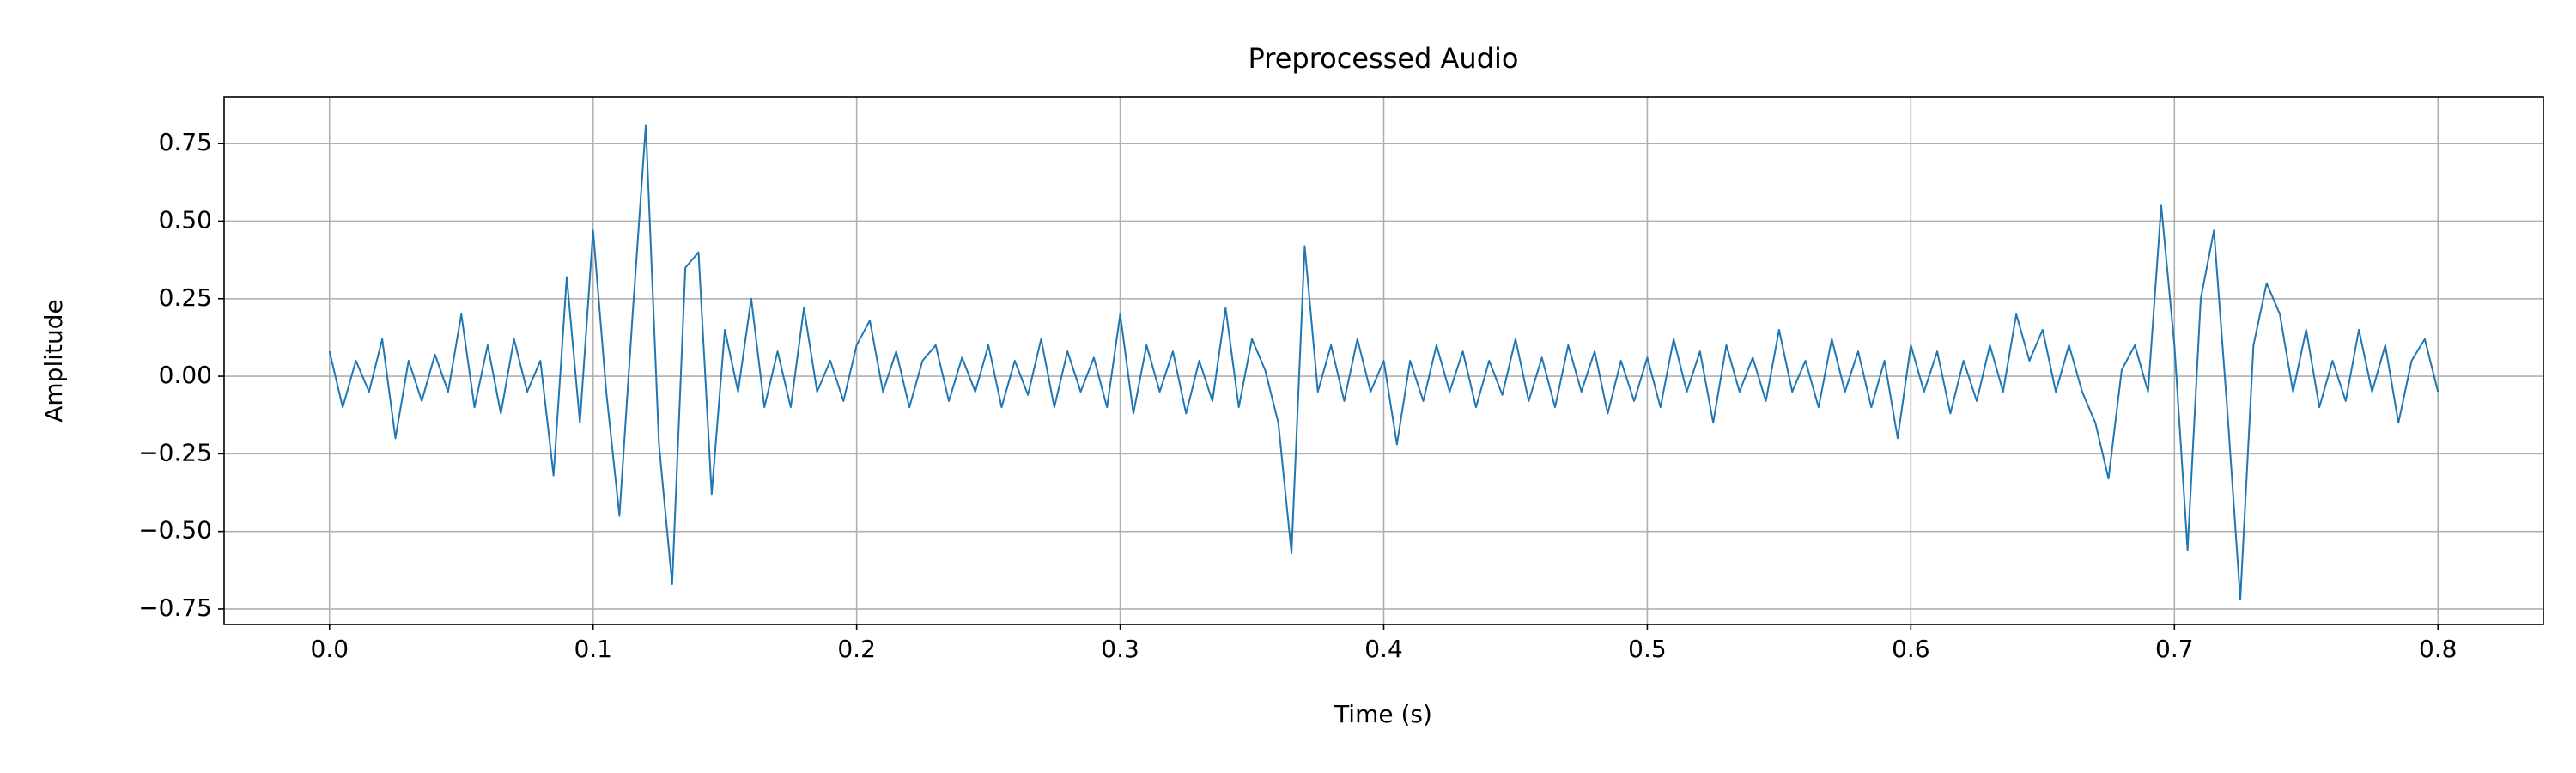  What do you see at coordinates (1384, 58) in the screenshot?
I see `chart-title: Preprocessed Audio` at bounding box center [1384, 58].